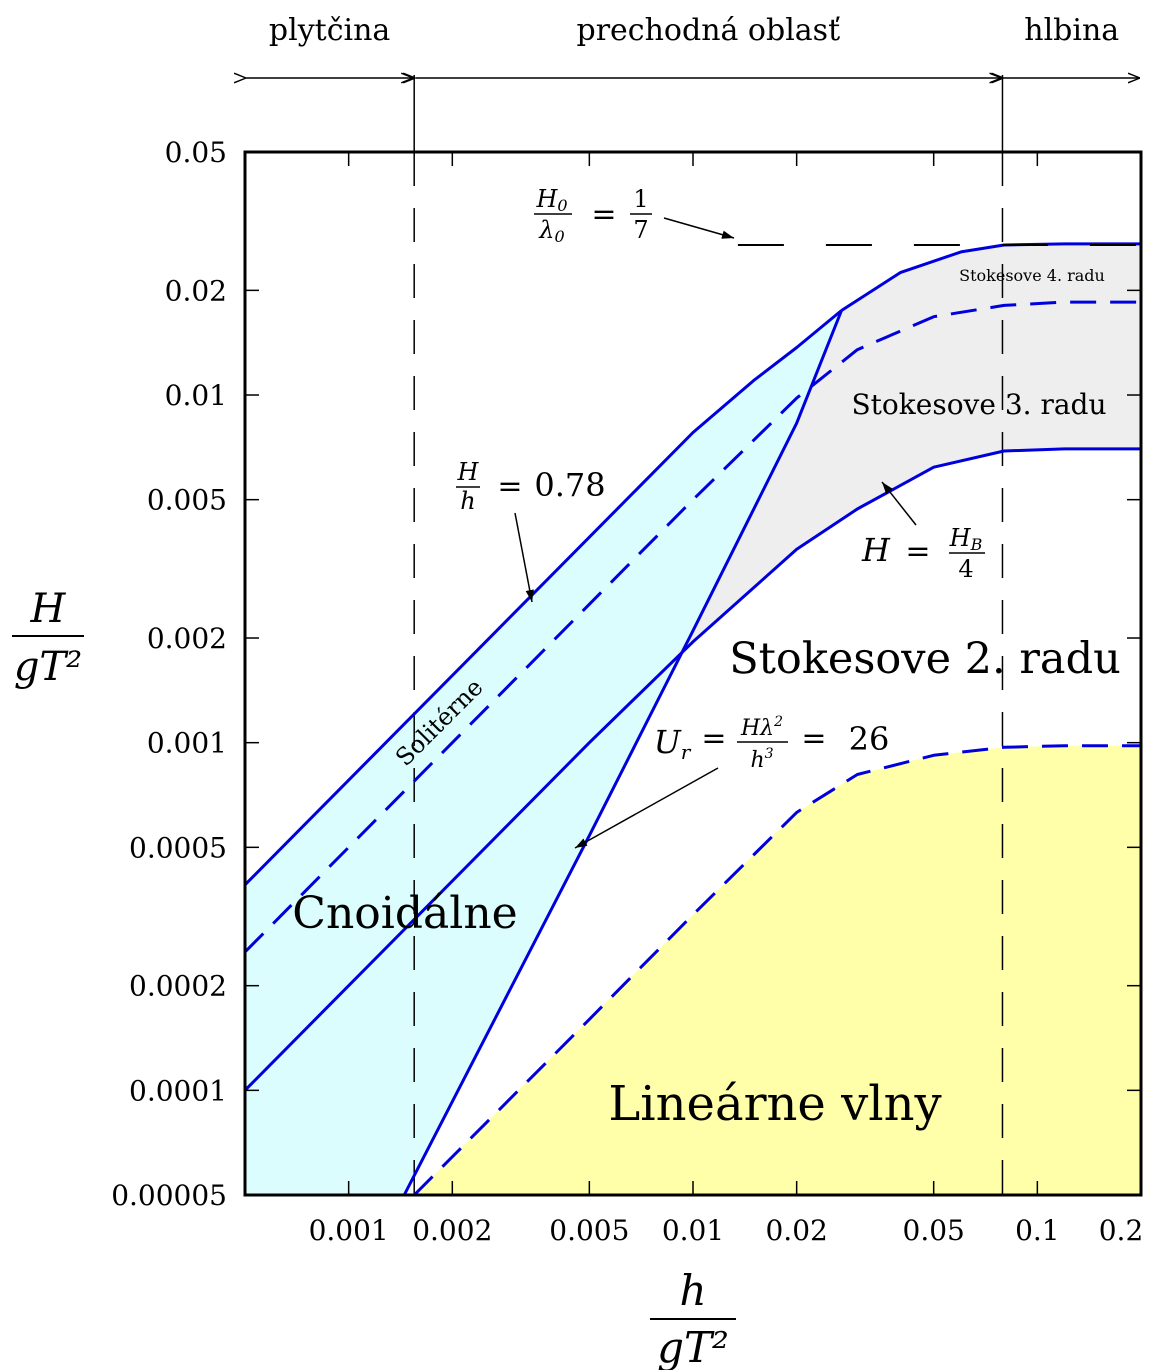  What do you see at coordinates (640, 199) in the screenshot?
I see `svg-text: 1` at bounding box center [640, 199].